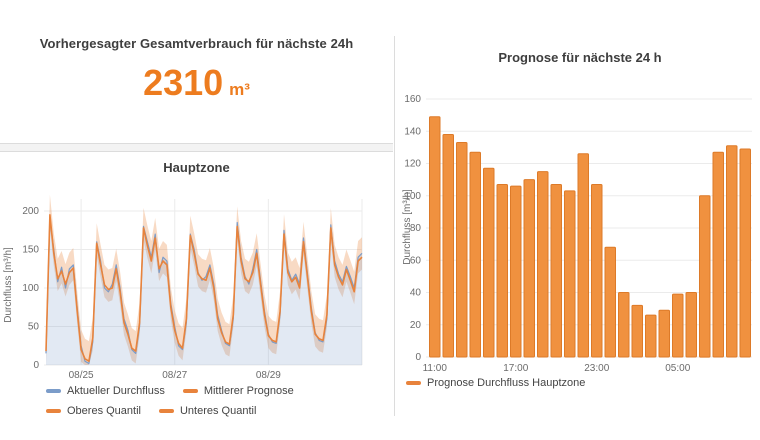 The height and width of the screenshot is (440, 760). What do you see at coordinates (248, 391) in the screenshot?
I see `legend-label: Mittlerer Prognose` at bounding box center [248, 391].